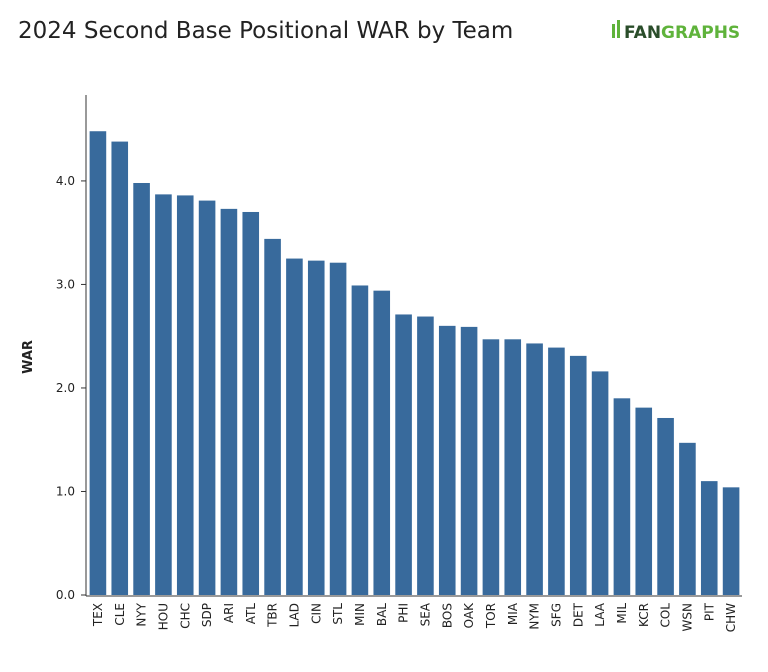  Describe the element at coordinates (382, 614) in the screenshot. I see `x-tick-label: BAL` at that location.